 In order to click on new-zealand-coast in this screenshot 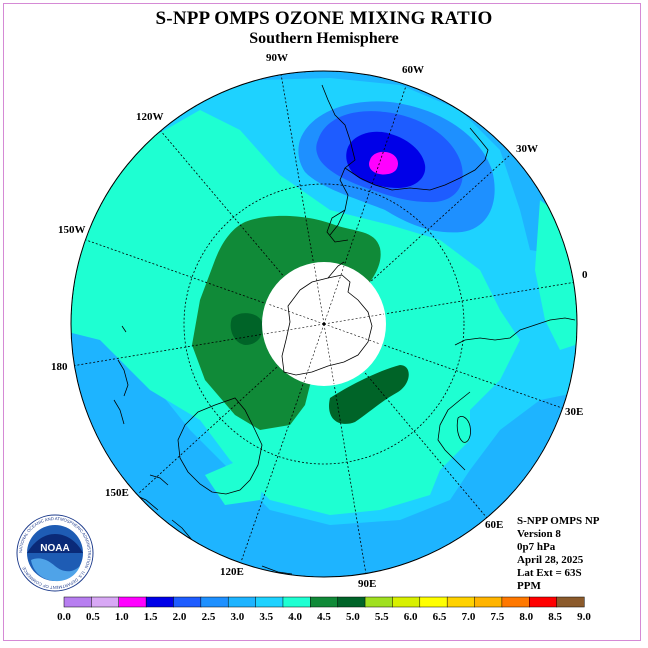, I will do `click(121, 392)`.